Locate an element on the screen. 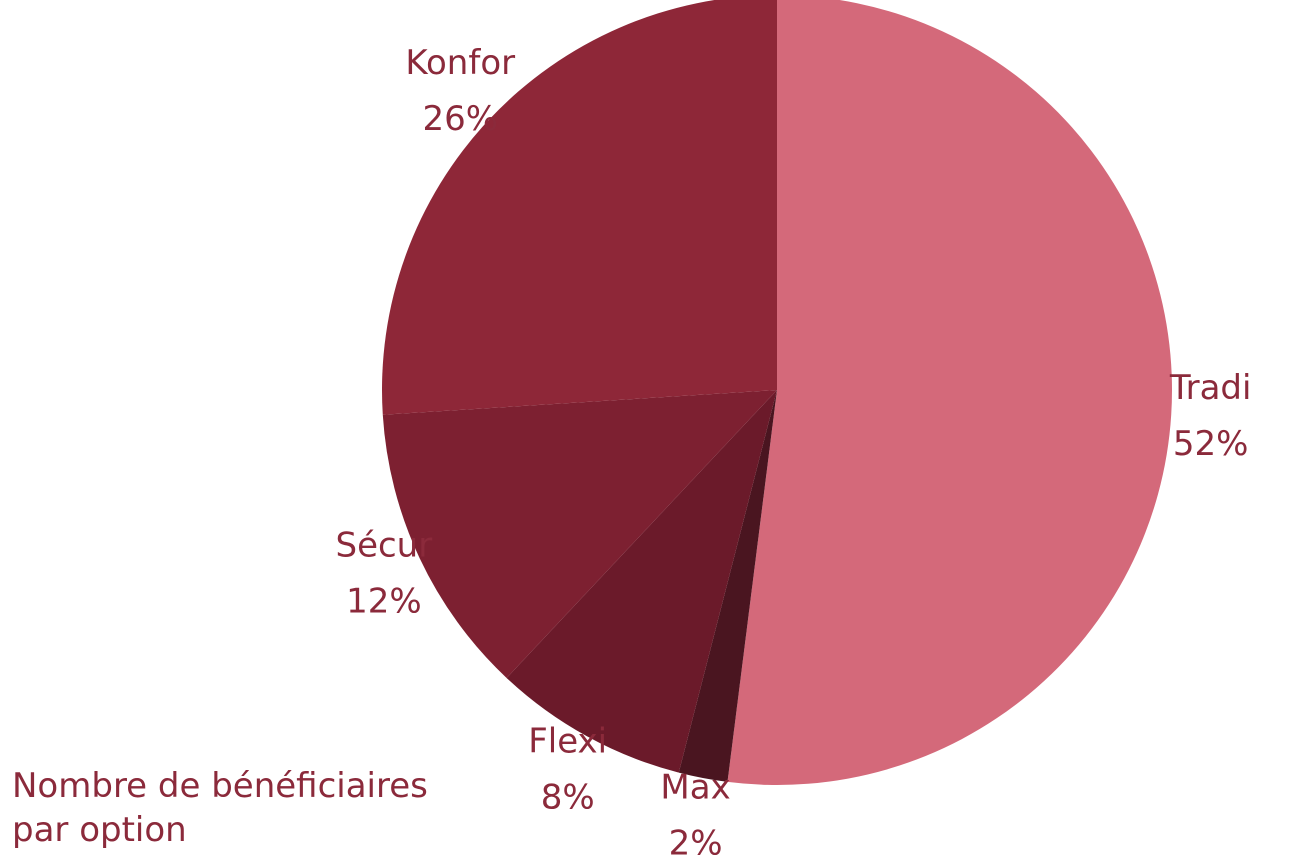 The height and width of the screenshot is (863, 1295). slice-label-name: Sécur is located at coordinates (383, 546).